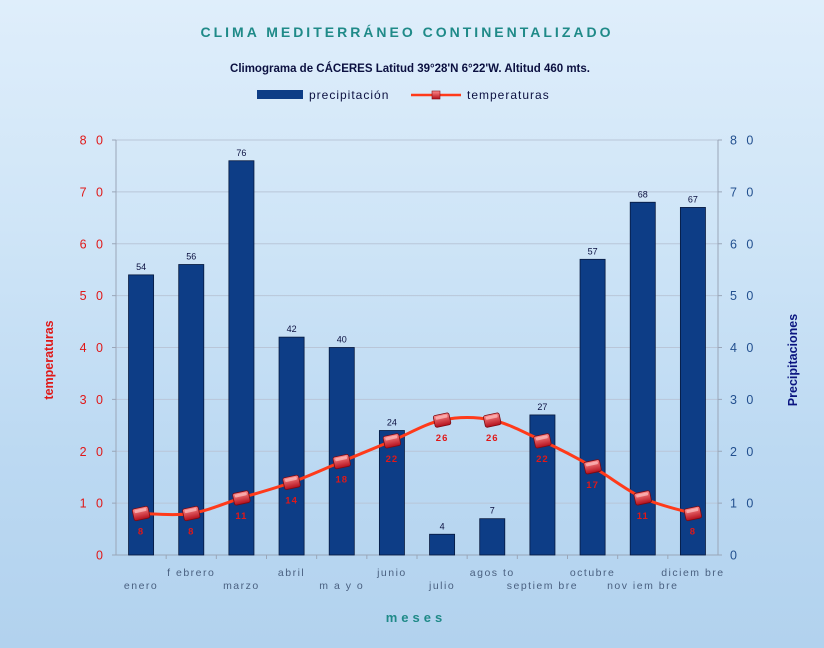 This screenshot has width=824, height=648. Describe the element at coordinates (141, 267) in the screenshot. I see `precipitation-value-label: 54` at that location.